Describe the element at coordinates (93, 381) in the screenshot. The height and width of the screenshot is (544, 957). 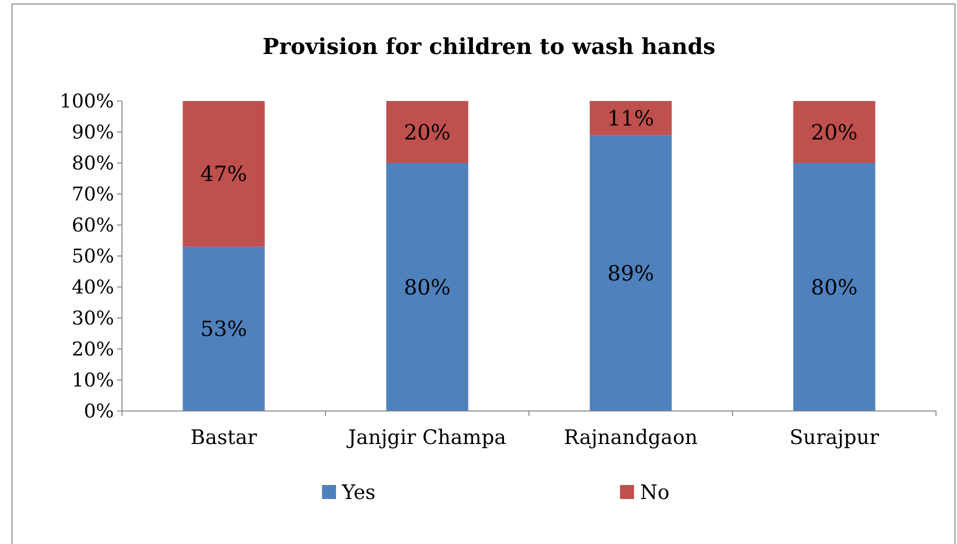
I see `y-tick-label: 10%` at that location.